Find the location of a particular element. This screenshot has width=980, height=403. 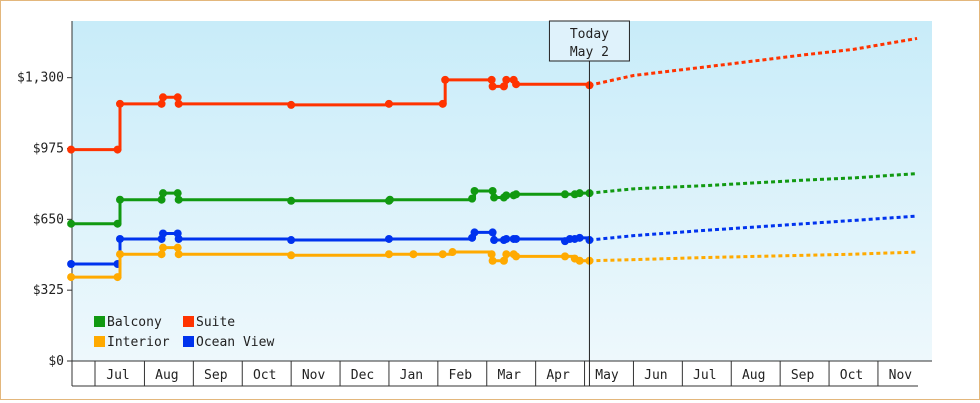

x-tick-label: Mar is located at coordinates (509, 375).